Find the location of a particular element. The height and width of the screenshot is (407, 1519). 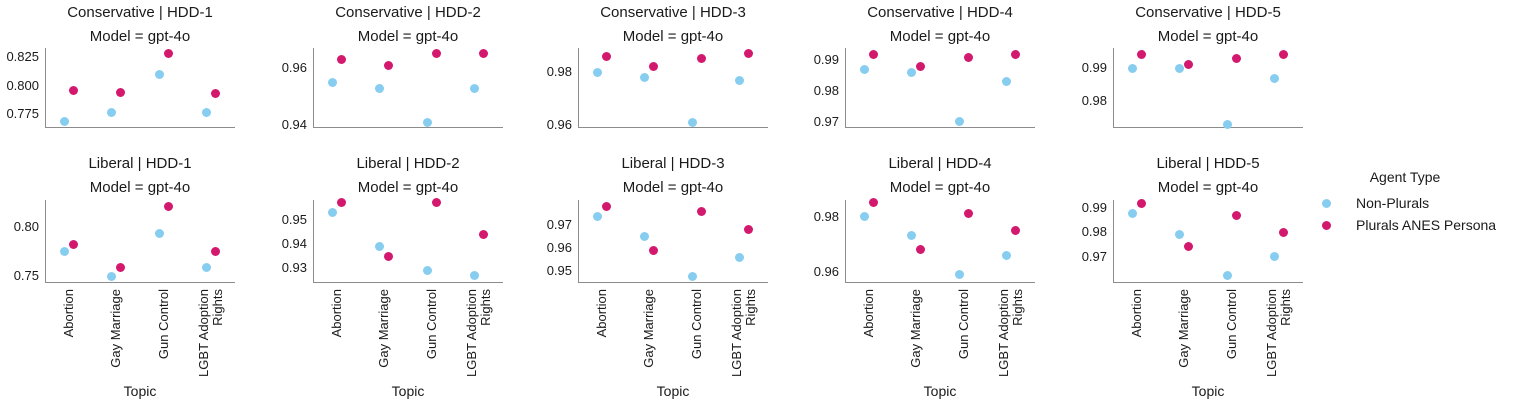

legend-entry: Plurals ANES Persona is located at coordinates (1411, 225).